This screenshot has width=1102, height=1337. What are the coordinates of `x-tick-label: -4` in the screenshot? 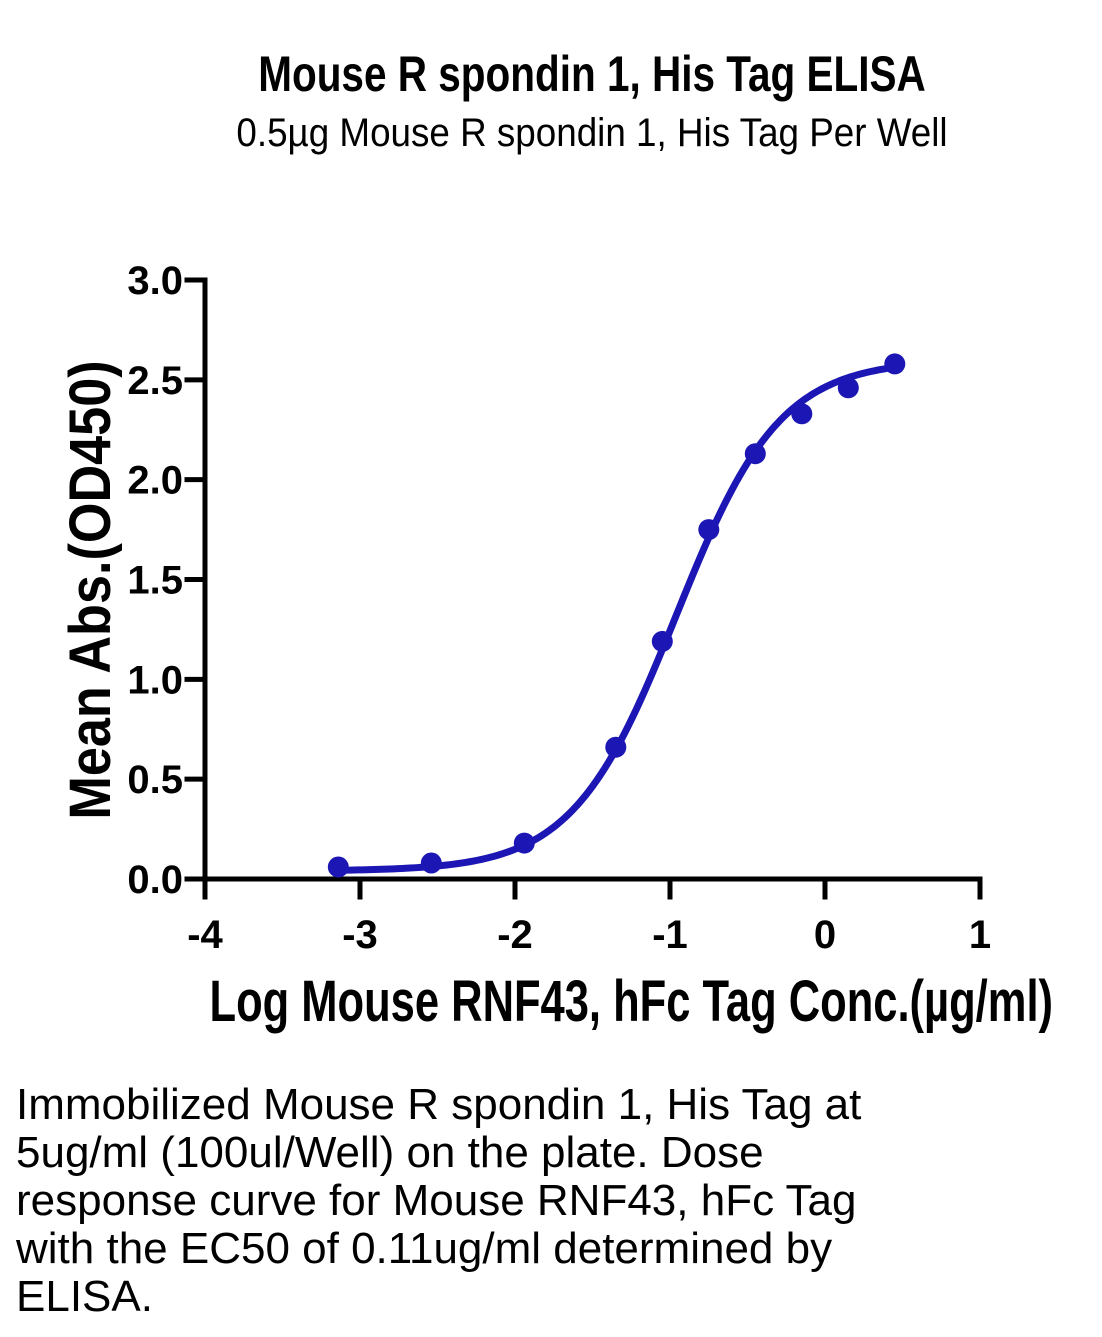 It's located at (205, 935).